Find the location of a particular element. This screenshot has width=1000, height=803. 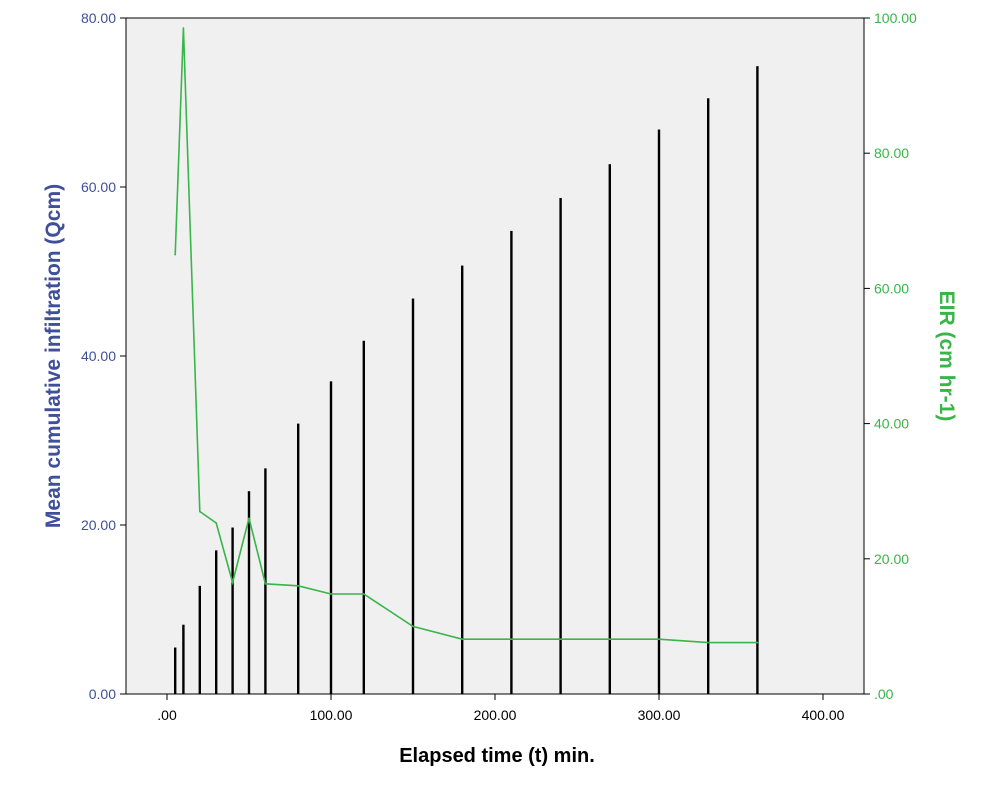

x-tick-label: 100.00 is located at coordinates (331, 715).